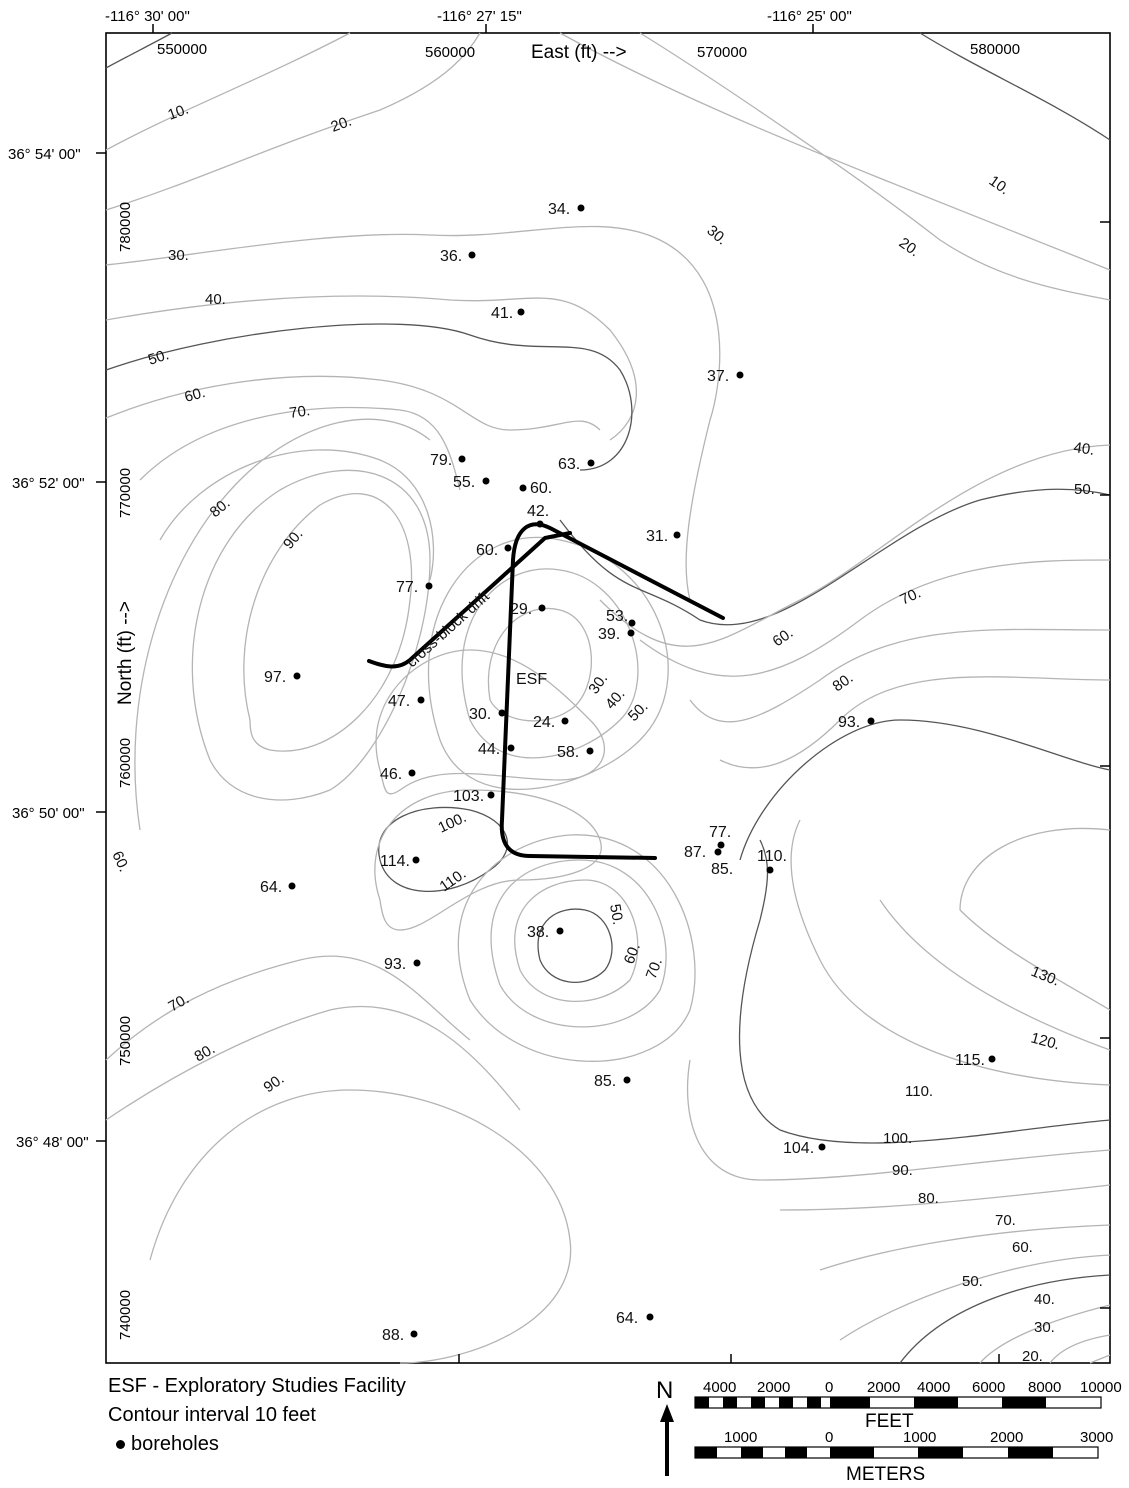 This screenshot has height=1488, width=1129. What do you see at coordinates (772, 856) in the screenshot?
I see `borehole-label: 110.` at bounding box center [772, 856].